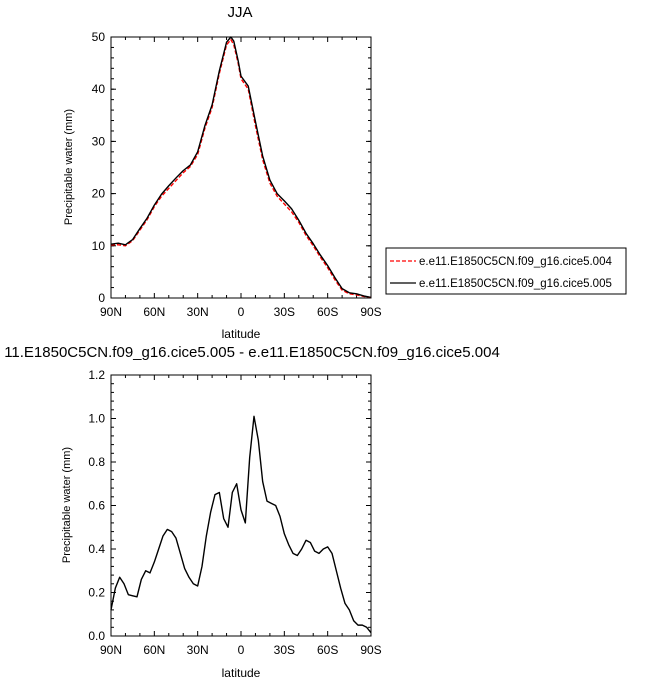 The image size is (669, 687). Describe the element at coordinates (154, 650) in the screenshot. I see `bottom-x-tick-label: 60N` at that location.